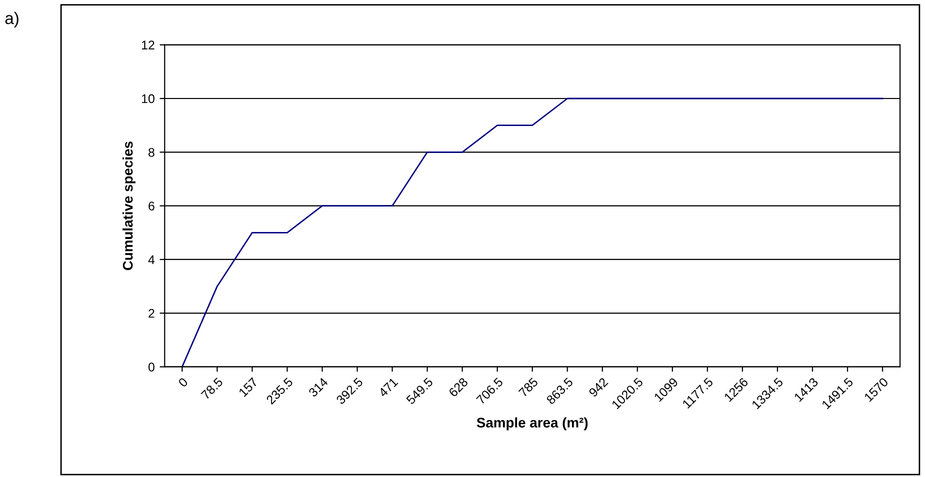 The image size is (925, 477). Describe the element at coordinates (532, 423) in the screenshot. I see `x-axis-title: Sample area (m²)` at that location.